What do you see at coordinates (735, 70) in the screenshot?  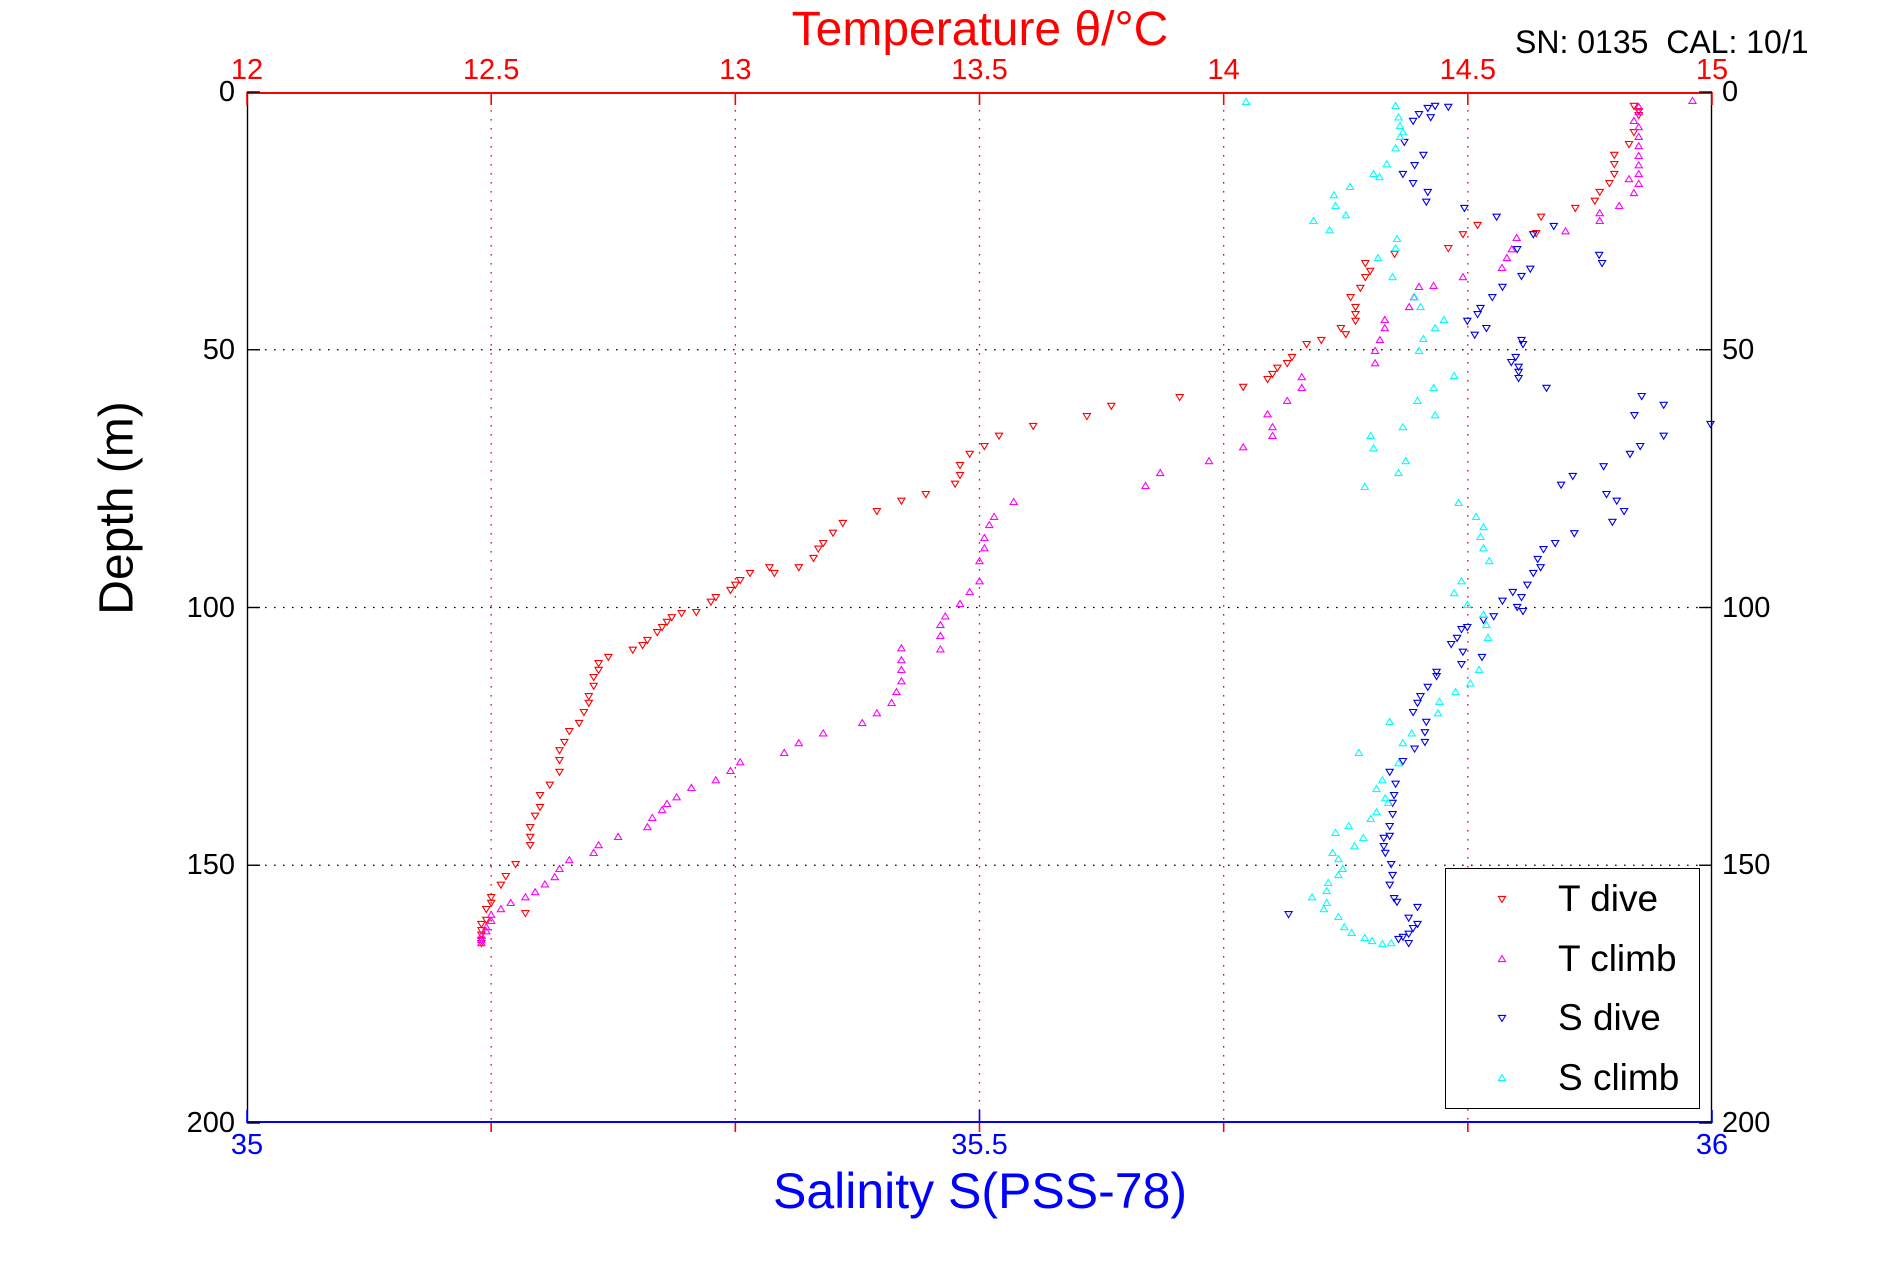 I see `temperature-tick-label: 13` at bounding box center [735, 70].